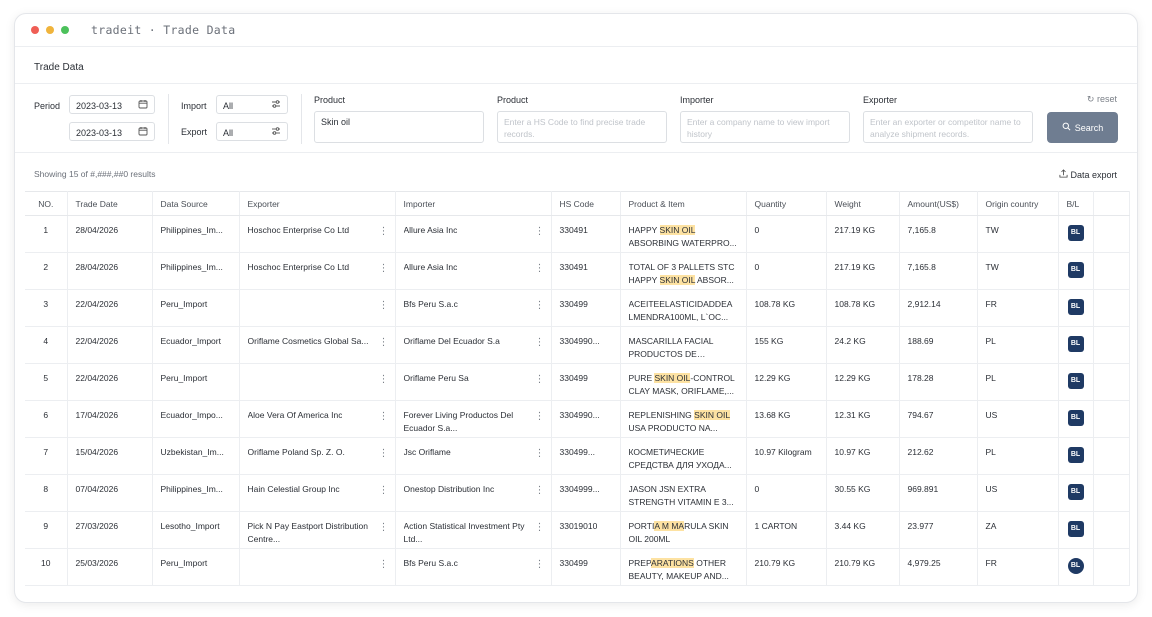 The width and height of the screenshot is (1152, 617). What do you see at coordinates (399, 127) in the screenshot?
I see `product-input: Skin oil` at bounding box center [399, 127].